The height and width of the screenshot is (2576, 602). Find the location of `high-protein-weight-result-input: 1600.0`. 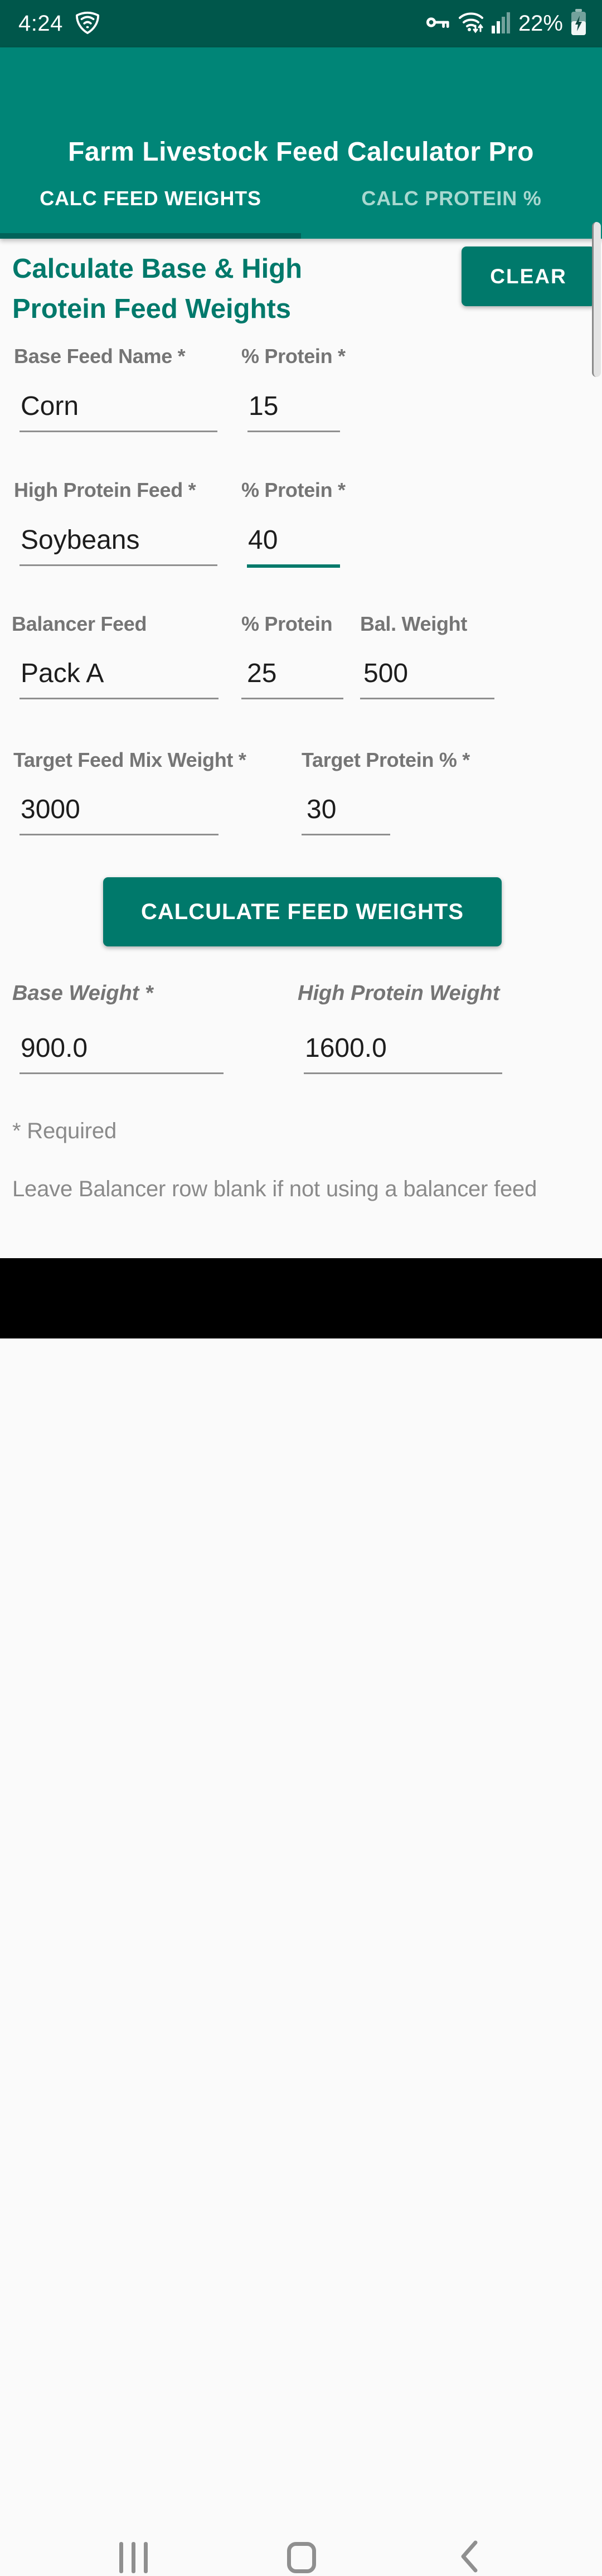

high-protein-weight-result-input: 1600.0 is located at coordinates (403, 1053).